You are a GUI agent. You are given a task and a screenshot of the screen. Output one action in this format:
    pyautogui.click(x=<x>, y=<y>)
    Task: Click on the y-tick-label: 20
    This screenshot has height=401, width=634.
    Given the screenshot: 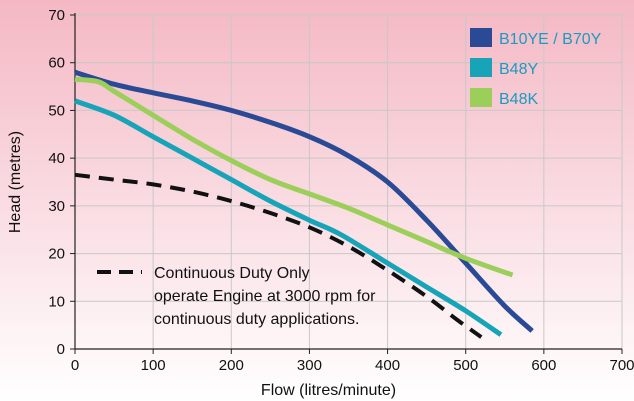 What is the action you would take?
    pyautogui.click(x=56, y=254)
    